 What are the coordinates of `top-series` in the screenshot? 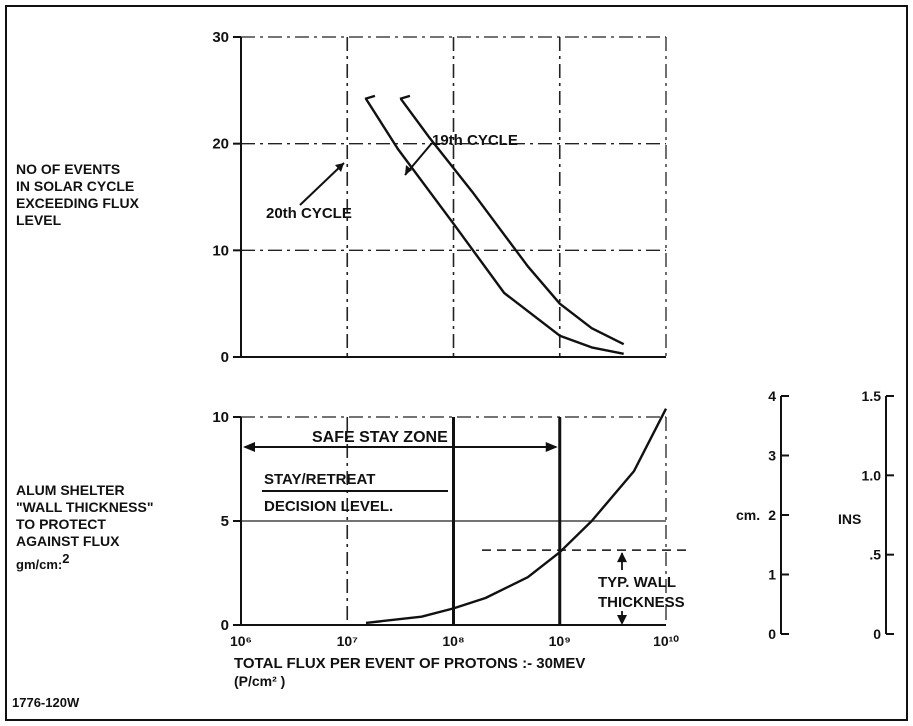 It's located at (494, 224).